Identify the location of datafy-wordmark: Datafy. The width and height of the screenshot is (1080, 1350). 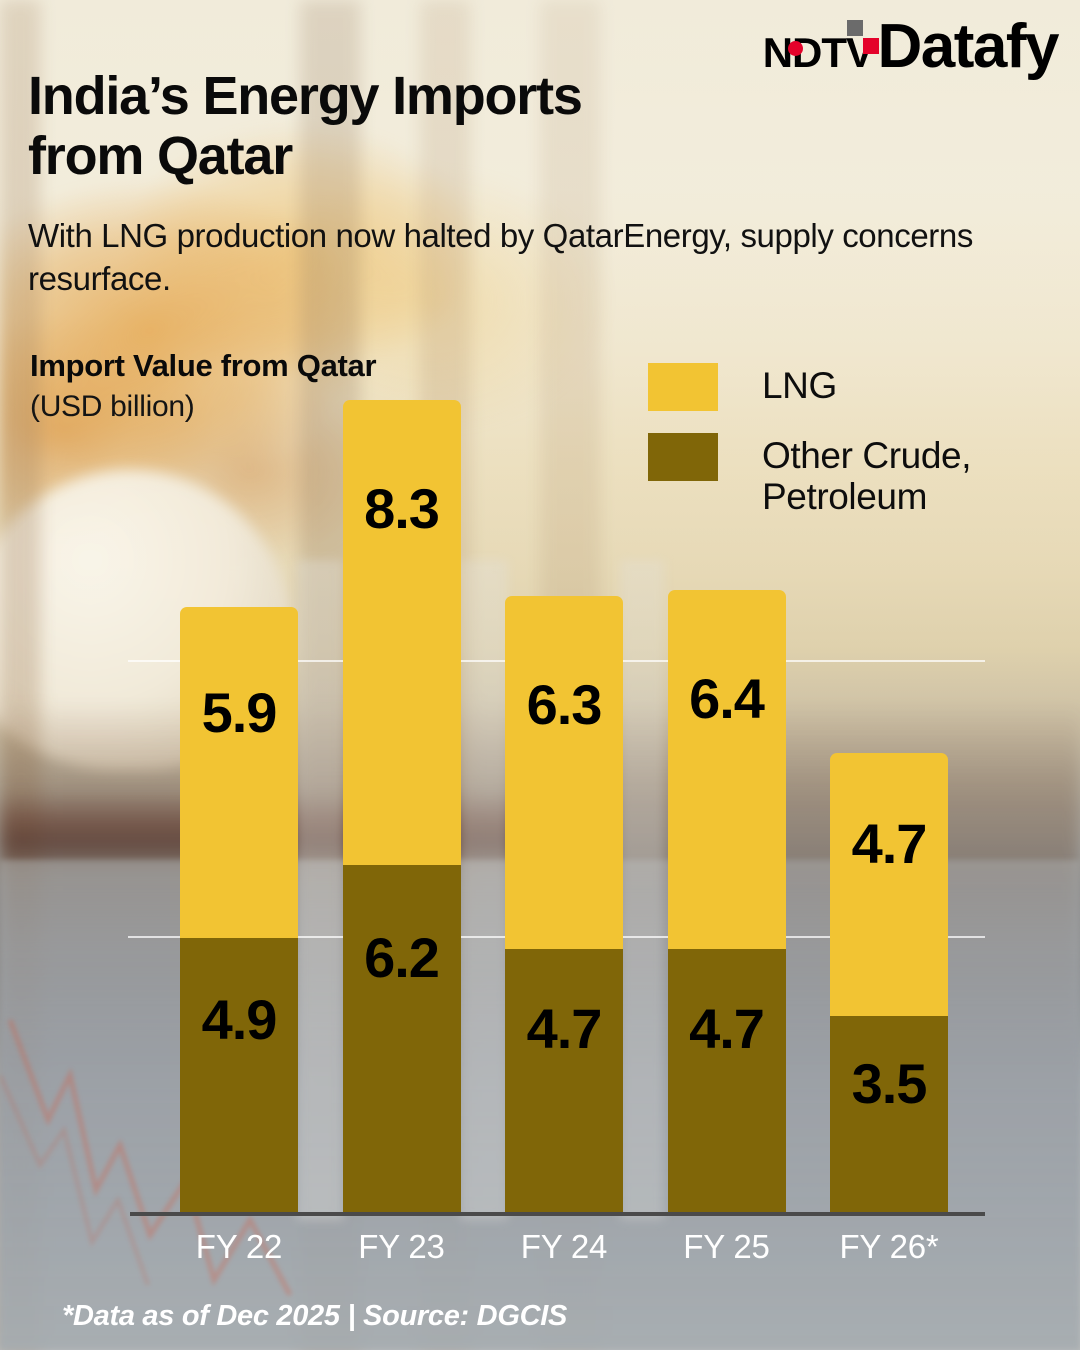
(953, 46).